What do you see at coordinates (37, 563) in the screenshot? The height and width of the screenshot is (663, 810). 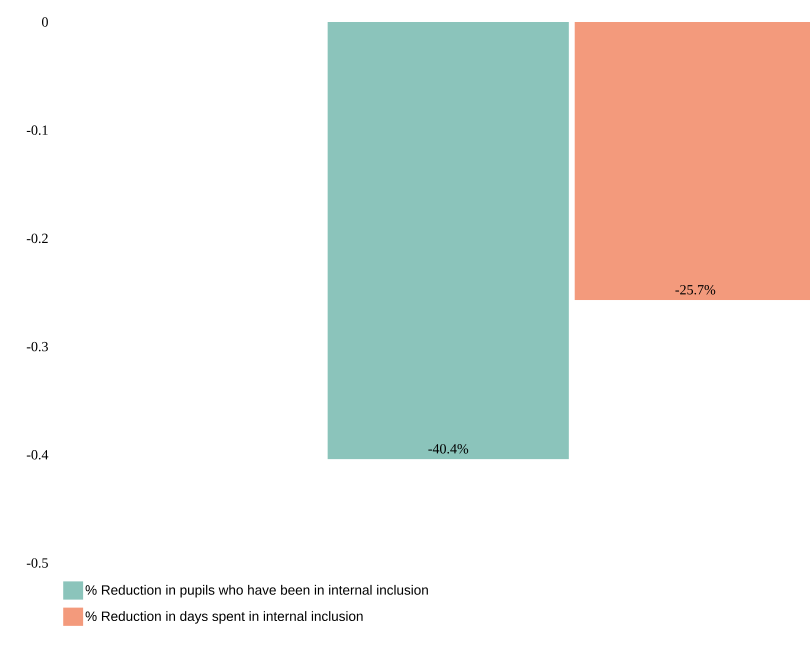 I see `y-tick-label: -0.5` at bounding box center [37, 563].